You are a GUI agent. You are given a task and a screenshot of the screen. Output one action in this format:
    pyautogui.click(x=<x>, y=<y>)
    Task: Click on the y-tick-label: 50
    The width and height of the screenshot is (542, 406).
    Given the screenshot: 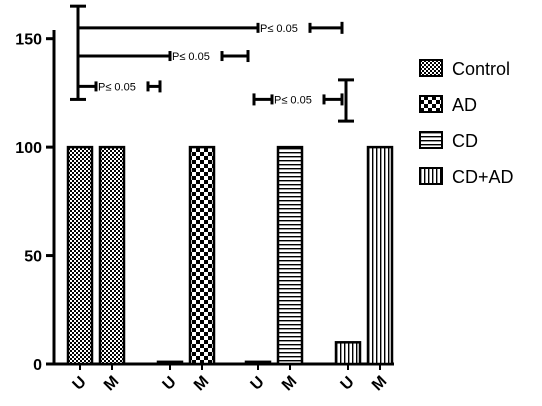 What is the action you would take?
    pyautogui.click(x=33, y=257)
    